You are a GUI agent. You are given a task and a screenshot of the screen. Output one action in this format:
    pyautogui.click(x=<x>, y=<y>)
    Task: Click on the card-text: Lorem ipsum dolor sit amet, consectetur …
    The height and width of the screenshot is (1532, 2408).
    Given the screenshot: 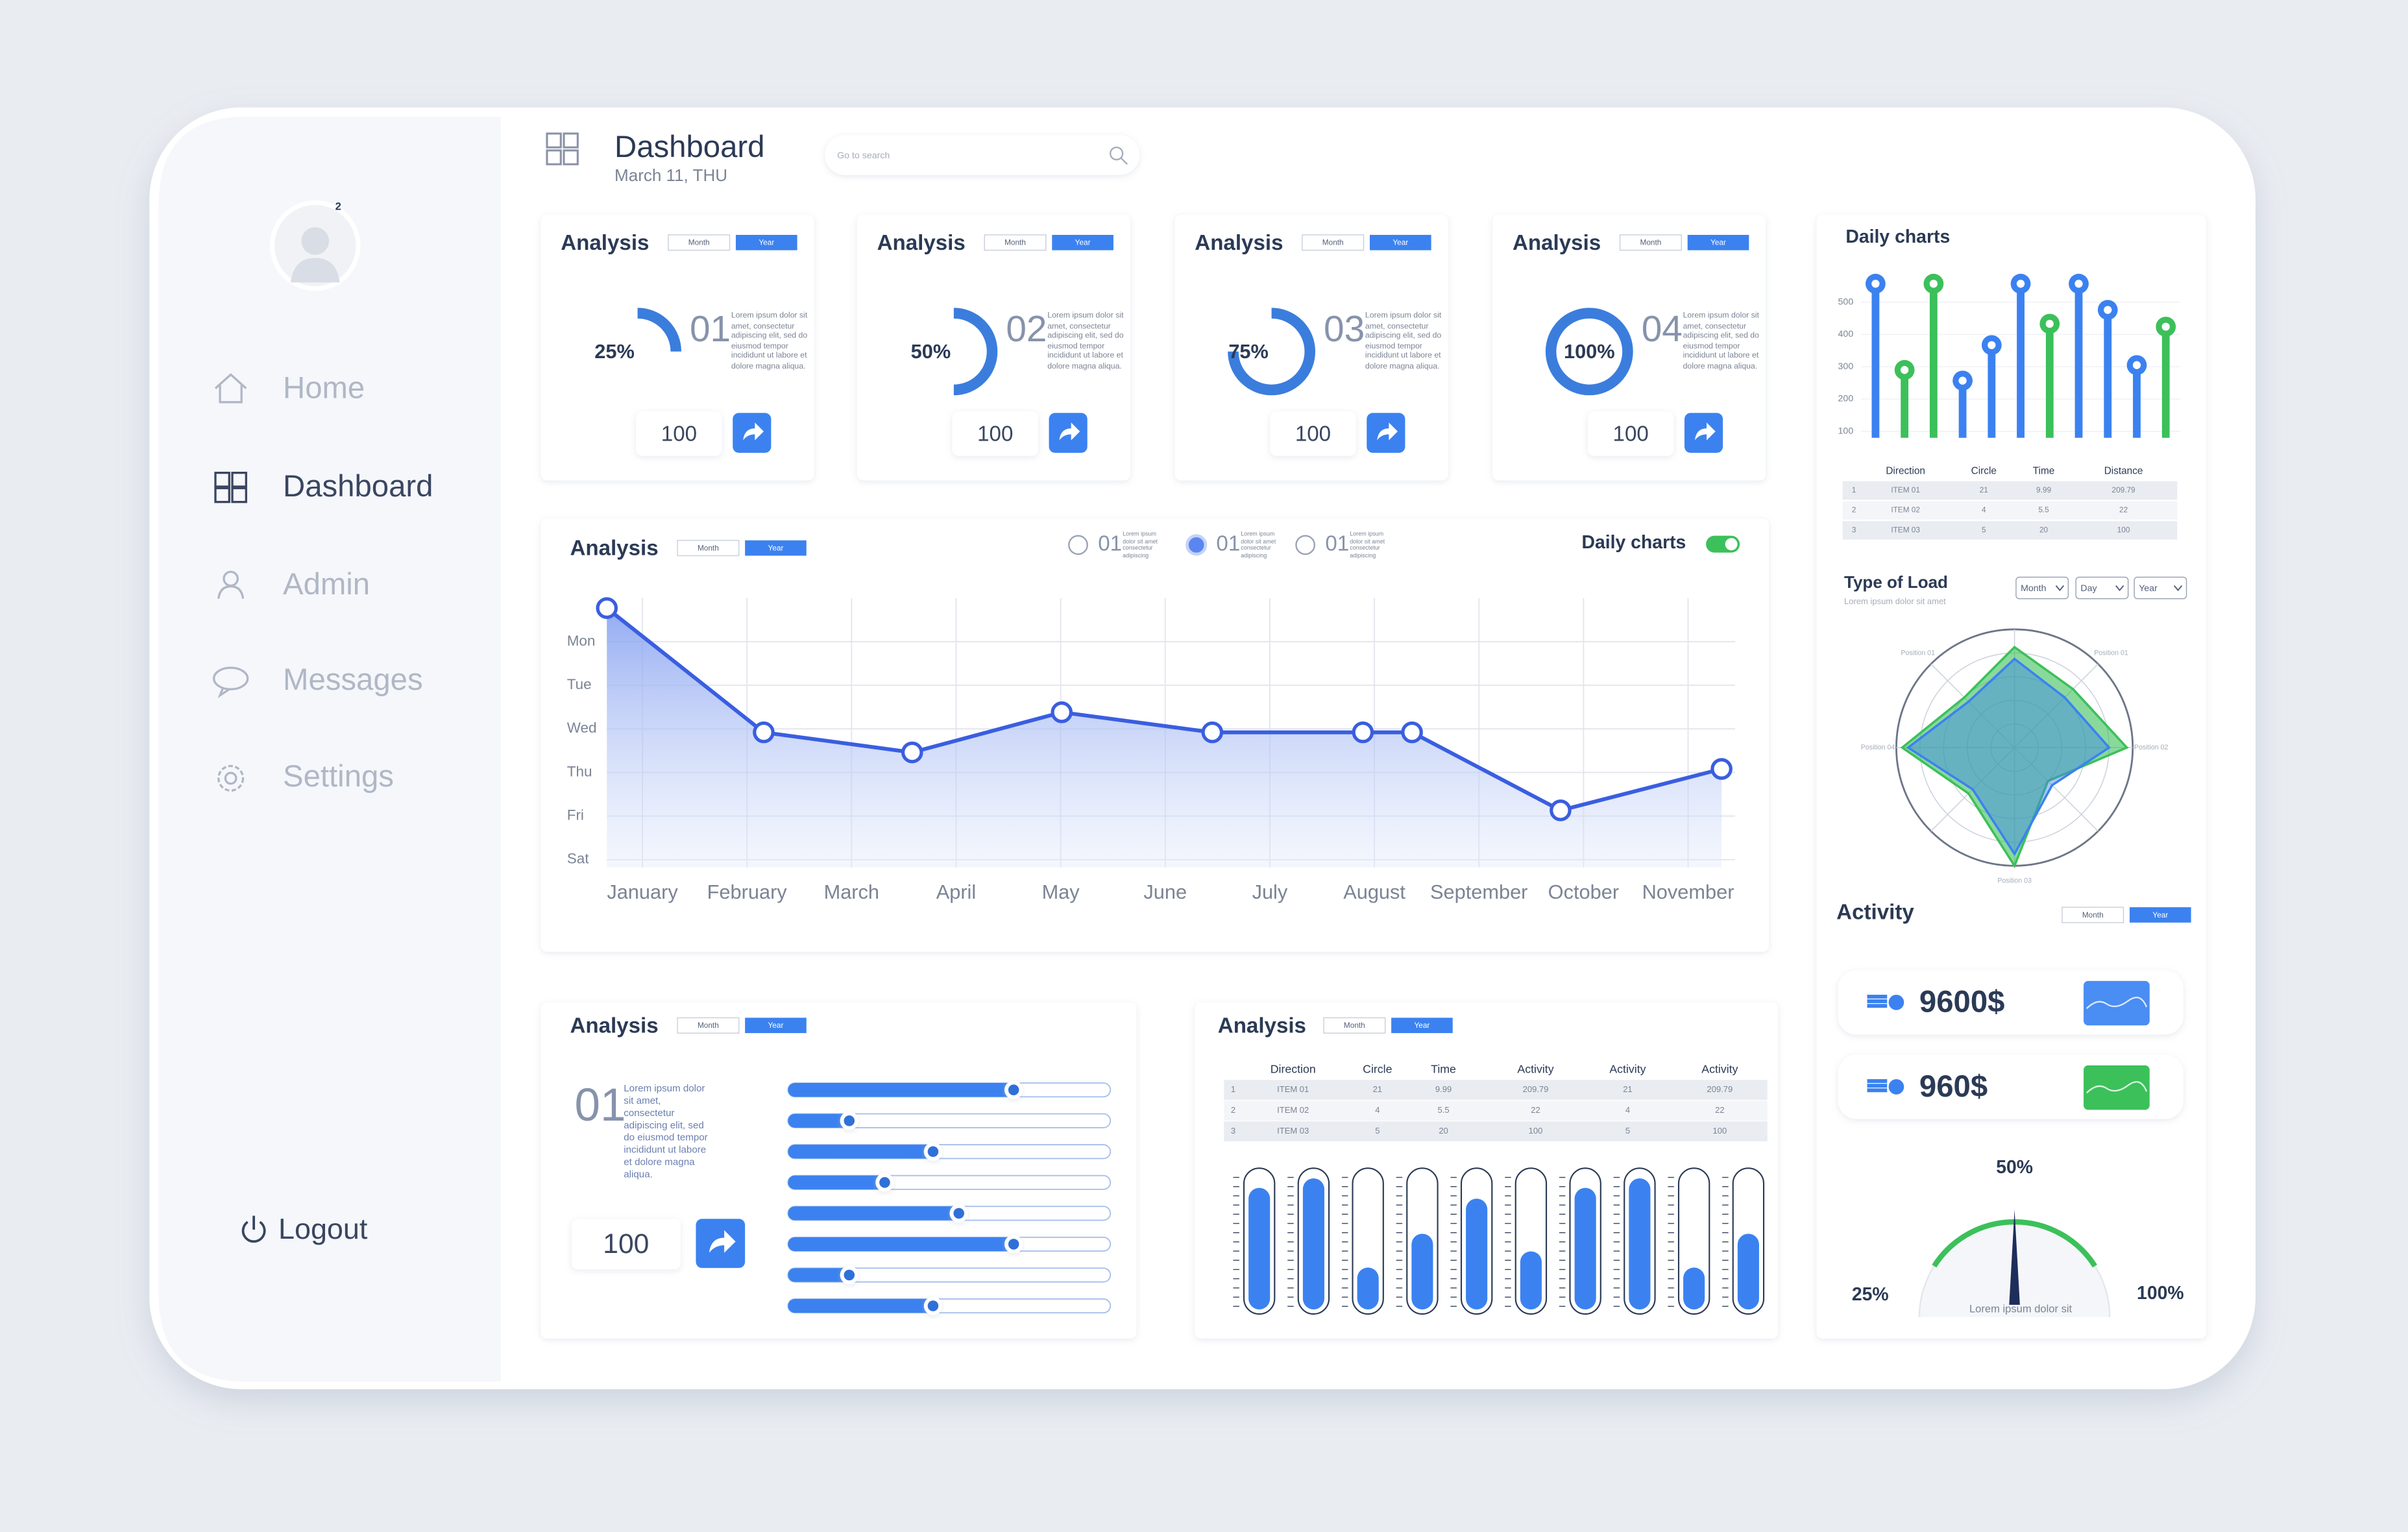 What is the action you would take?
    pyautogui.click(x=1085, y=341)
    